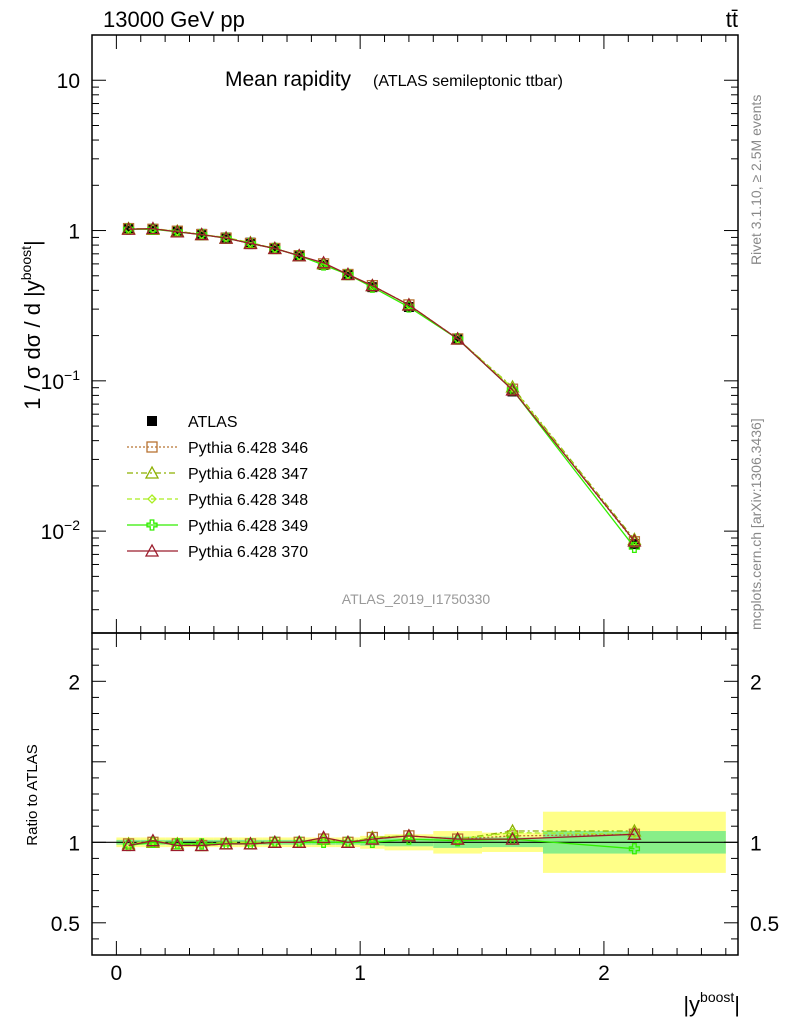  What do you see at coordinates (764, 924) in the screenshot?
I see `ratio-ytick-label-right-2: 0.5` at bounding box center [764, 924].